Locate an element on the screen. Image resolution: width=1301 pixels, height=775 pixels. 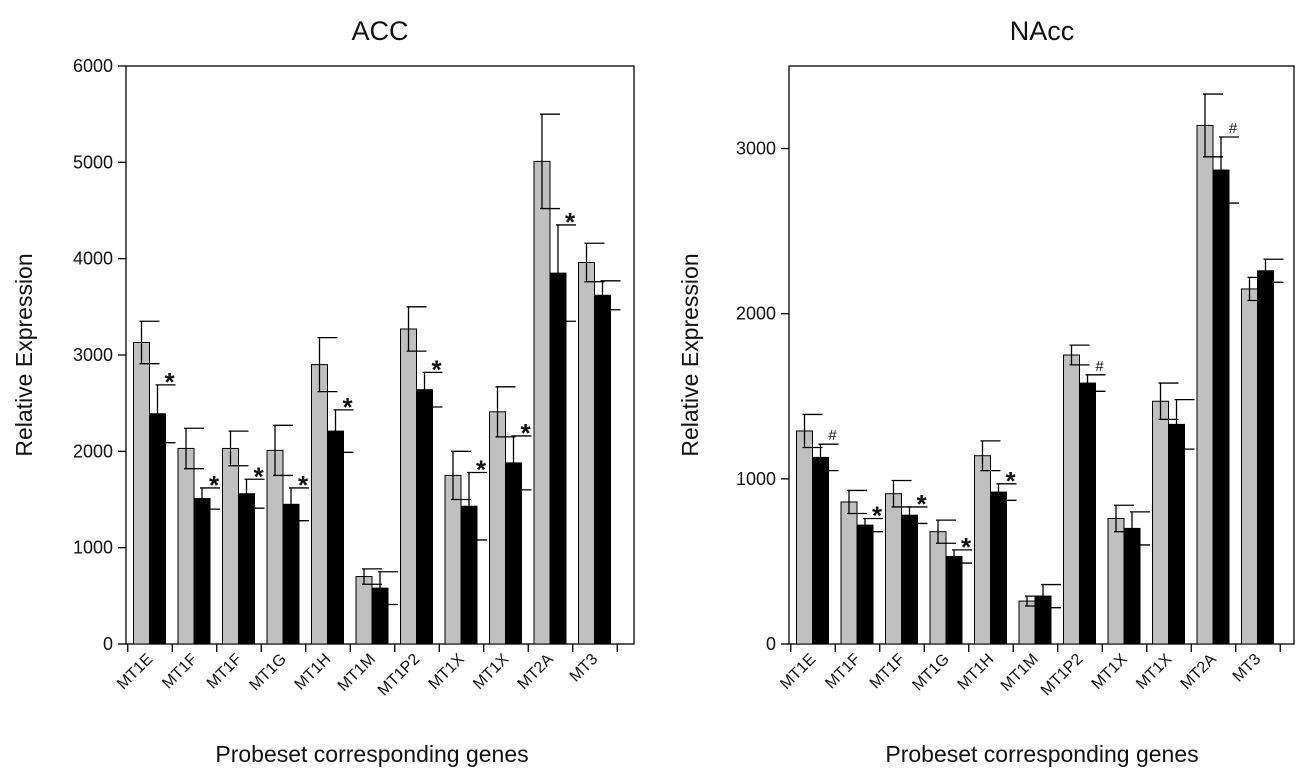
acc-y-tick-label: 0 is located at coordinates (108, 644).